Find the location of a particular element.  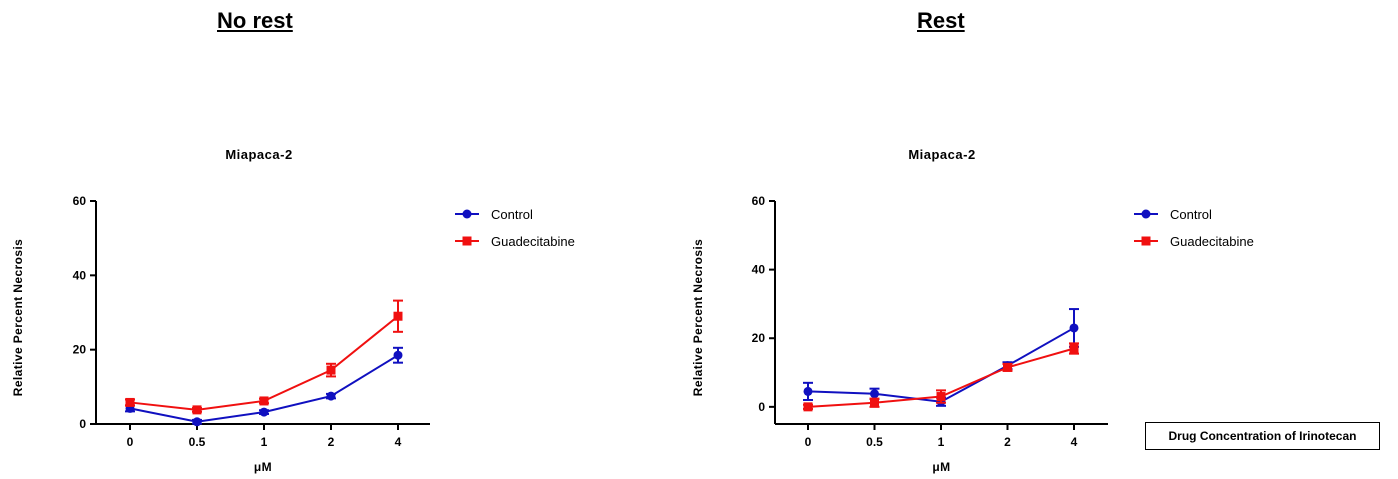

series-line is located at coordinates (264, 363).